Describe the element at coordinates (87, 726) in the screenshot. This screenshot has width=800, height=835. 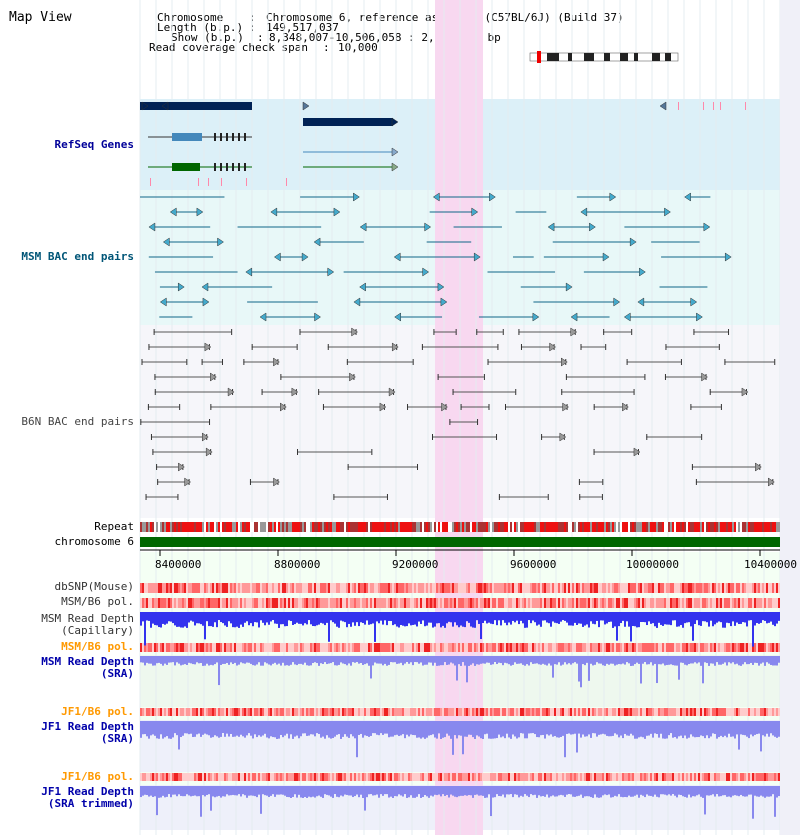
I see `jf1-depth-sra-label: JF1 Read Depth` at that location.